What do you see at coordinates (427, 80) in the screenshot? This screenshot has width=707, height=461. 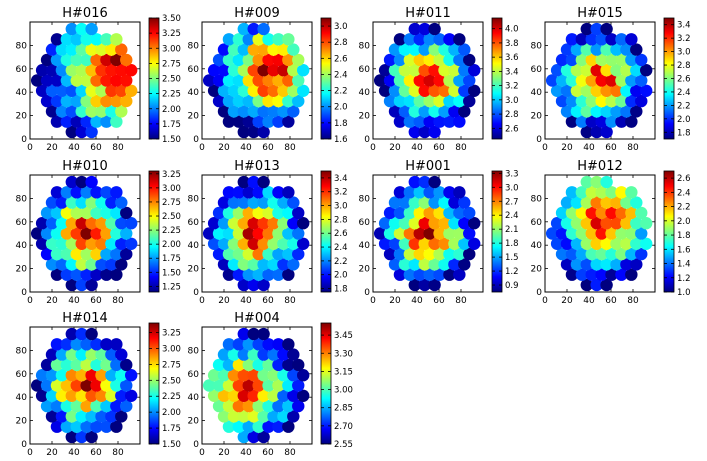 I see `point-layer` at bounding box center [427, 80].